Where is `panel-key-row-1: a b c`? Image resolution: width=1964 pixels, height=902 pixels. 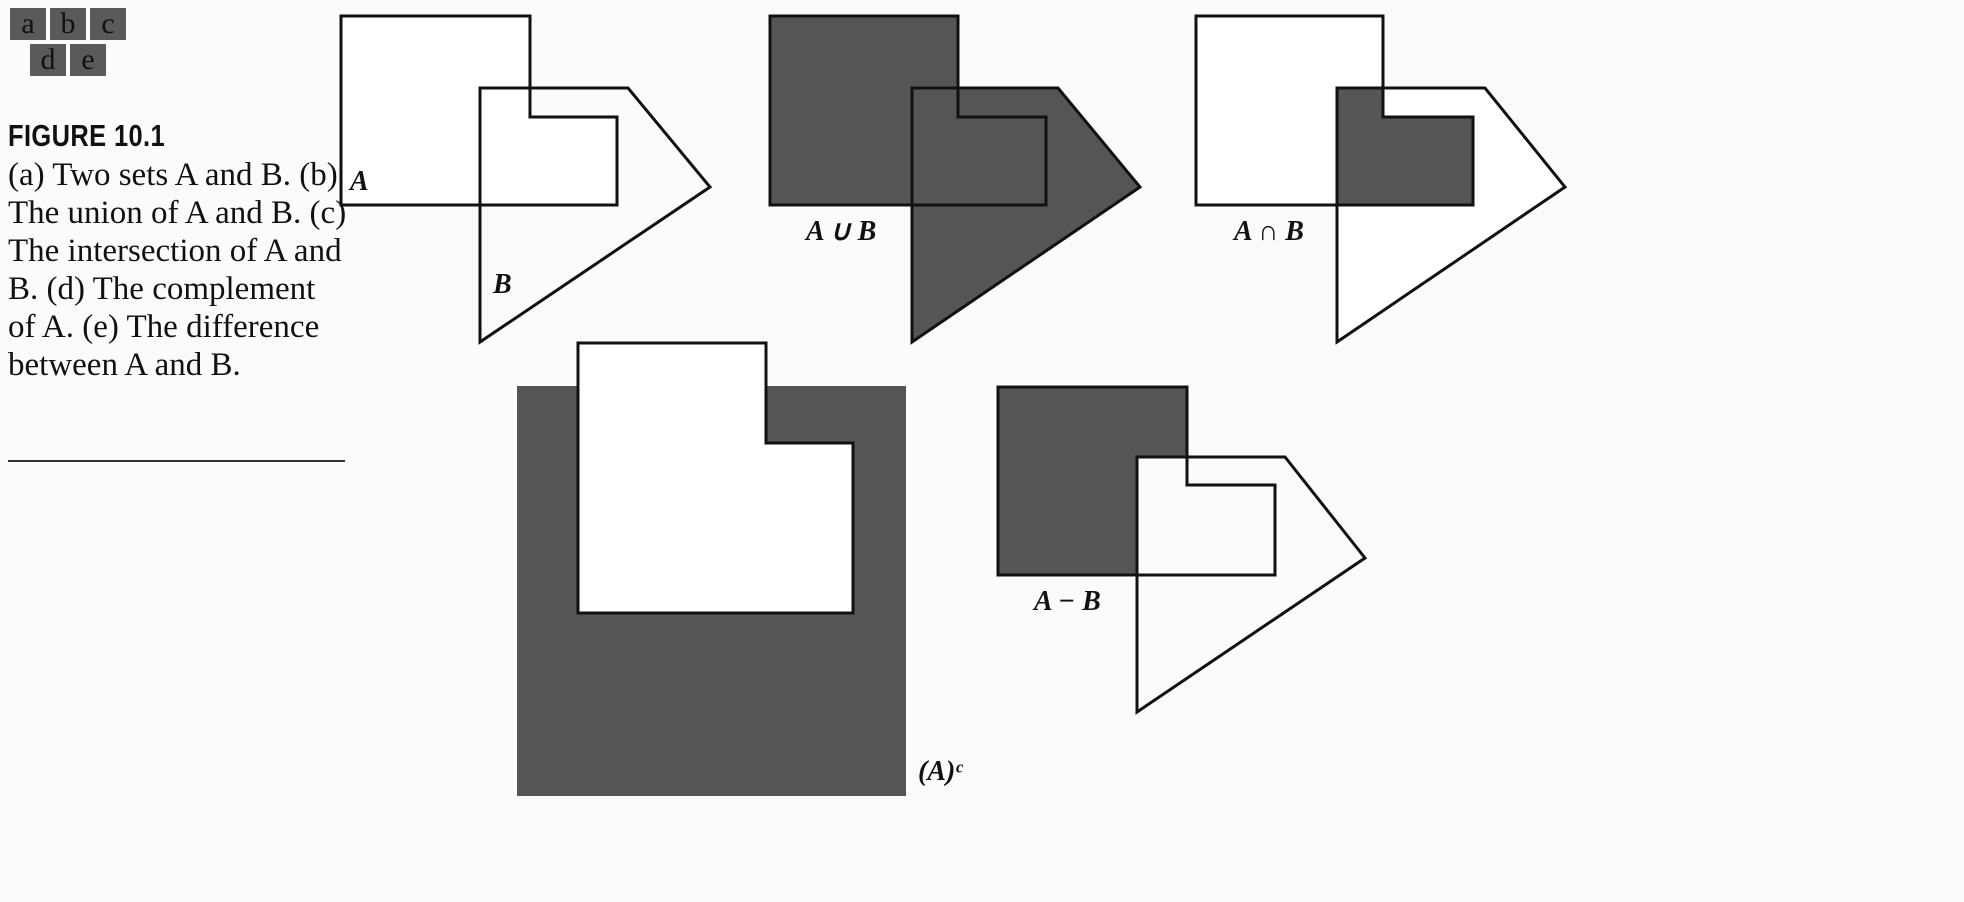
panel-key-row-1: a b c is located at coordinates (68, 24).